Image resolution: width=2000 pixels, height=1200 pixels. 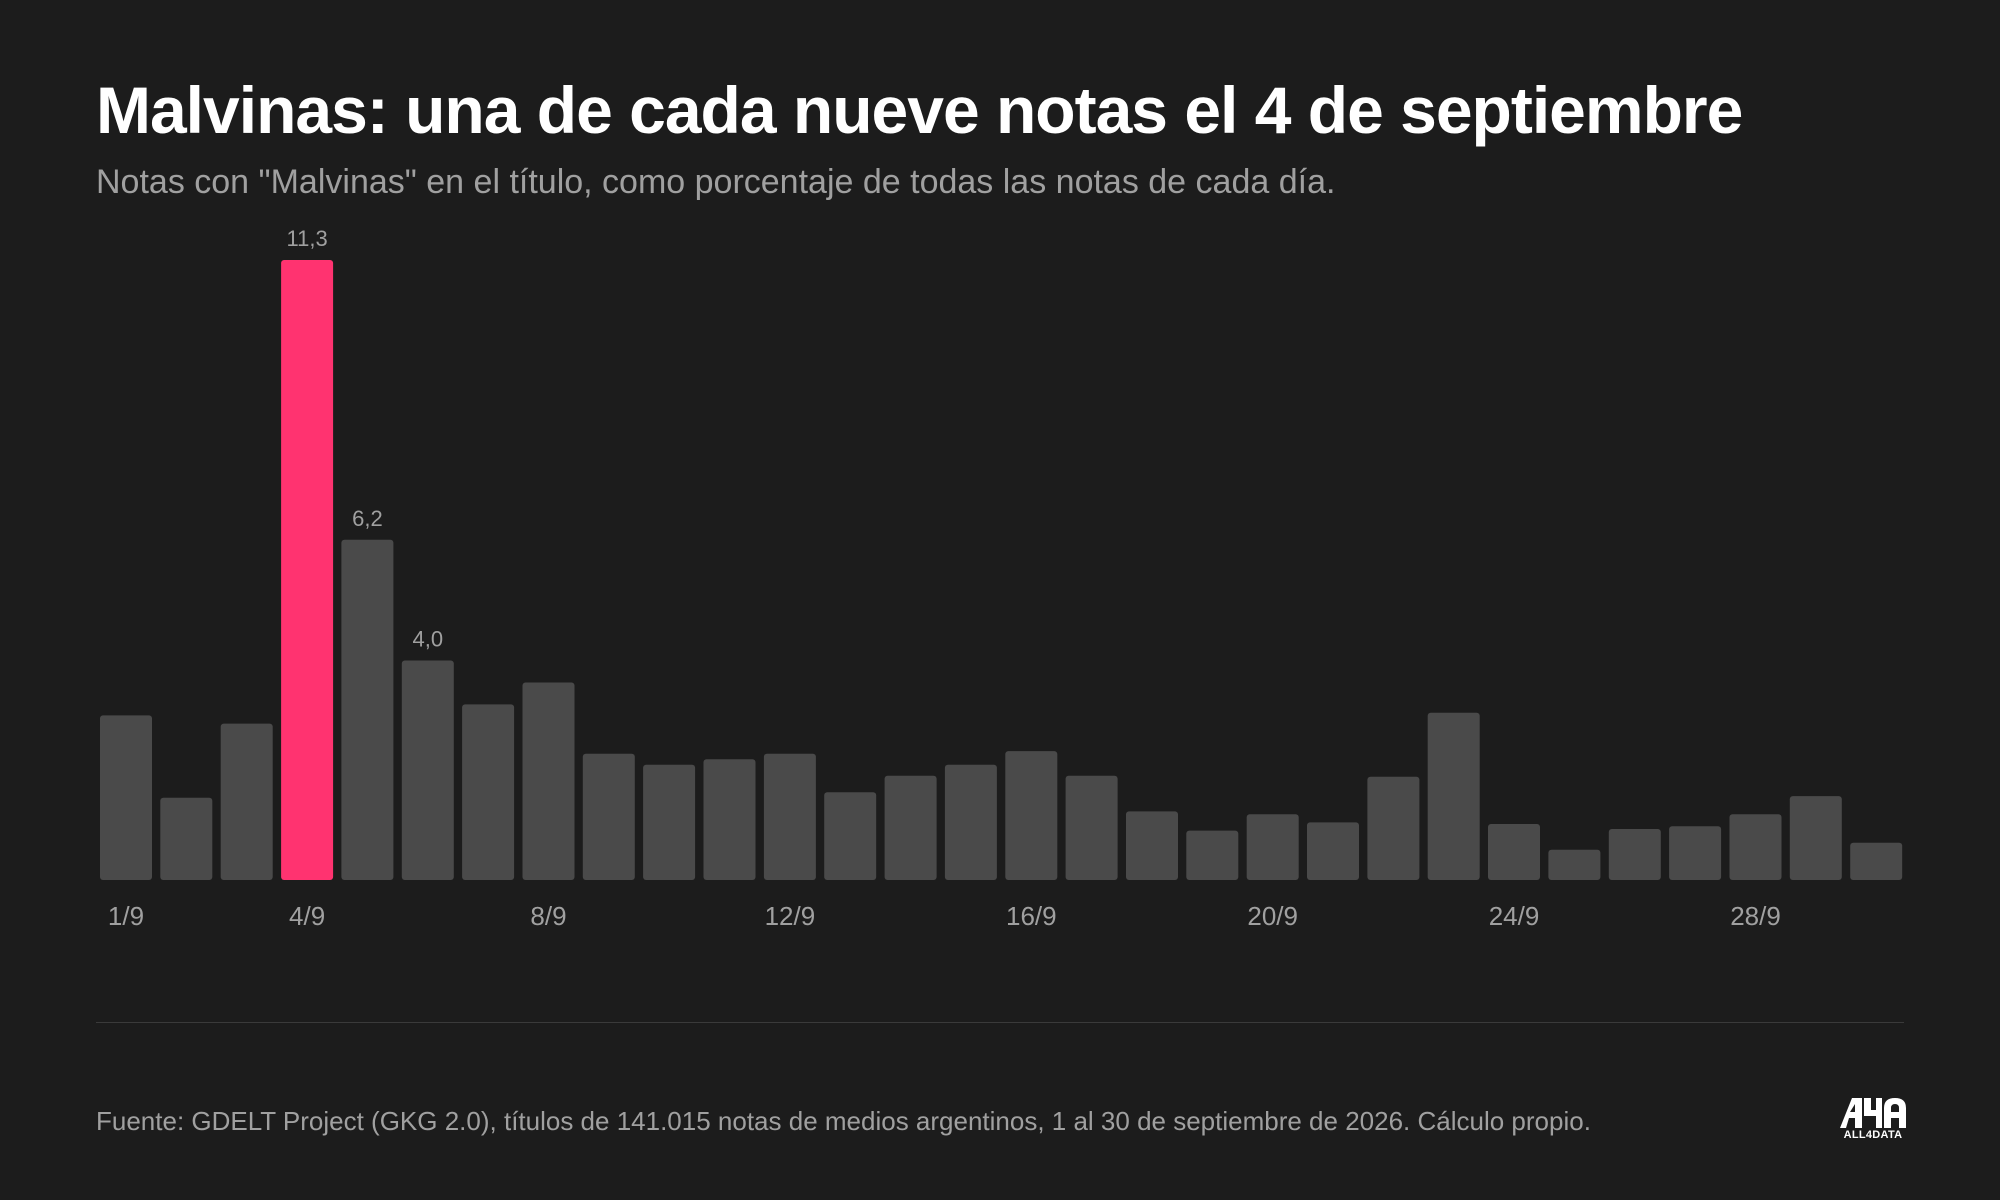 I want to click on data-labels-group: 11,3 6,2 4,0, so click(x=365, y=439).